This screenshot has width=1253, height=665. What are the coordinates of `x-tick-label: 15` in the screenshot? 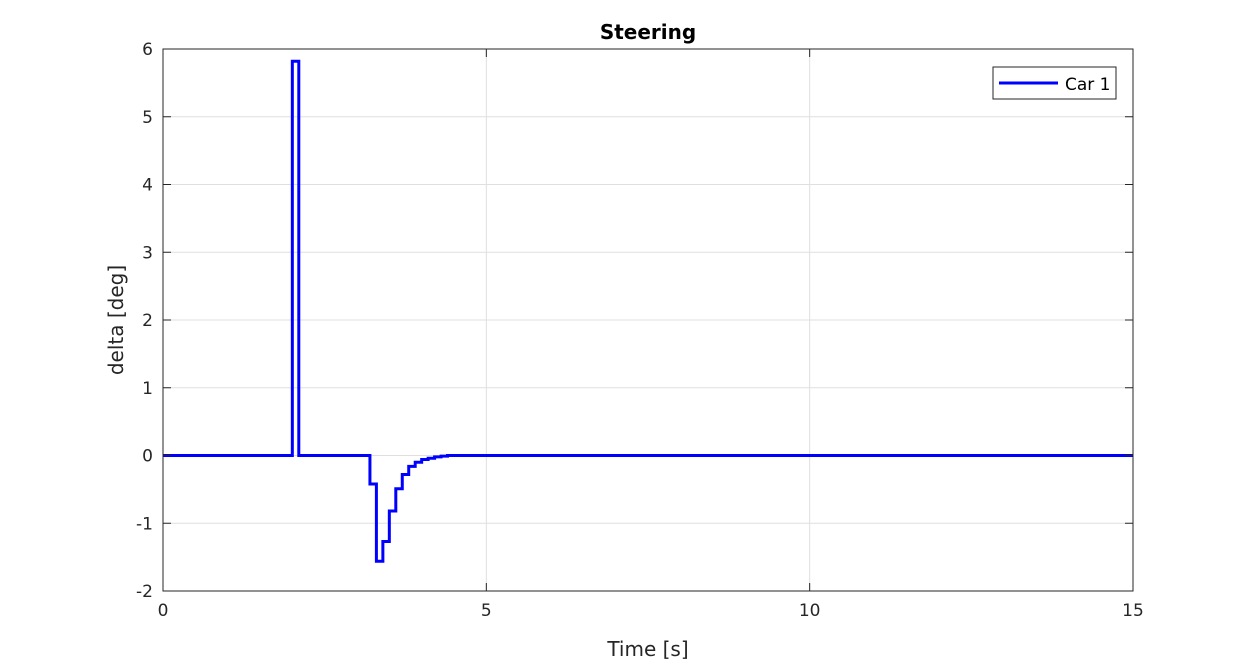 It's located at (1133, 611).